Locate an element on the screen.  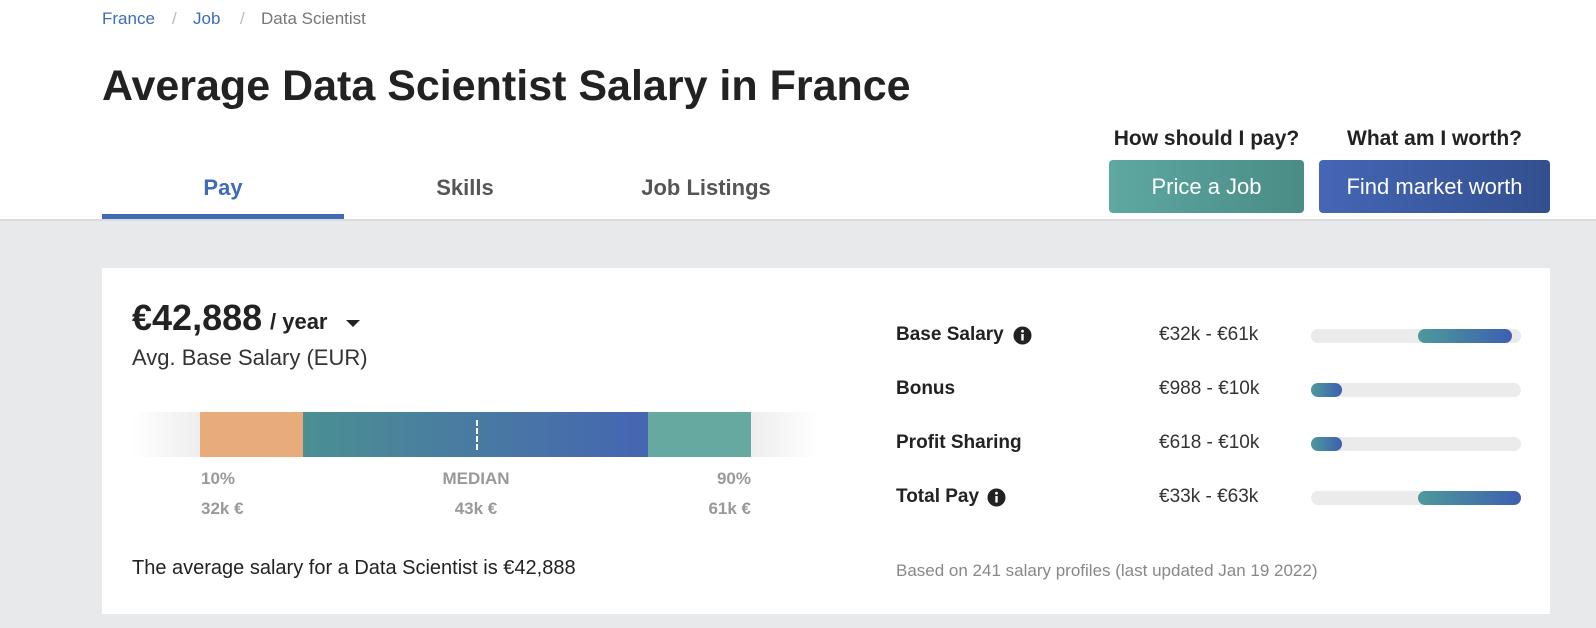
bar-low is located at coordinates (251, 434).